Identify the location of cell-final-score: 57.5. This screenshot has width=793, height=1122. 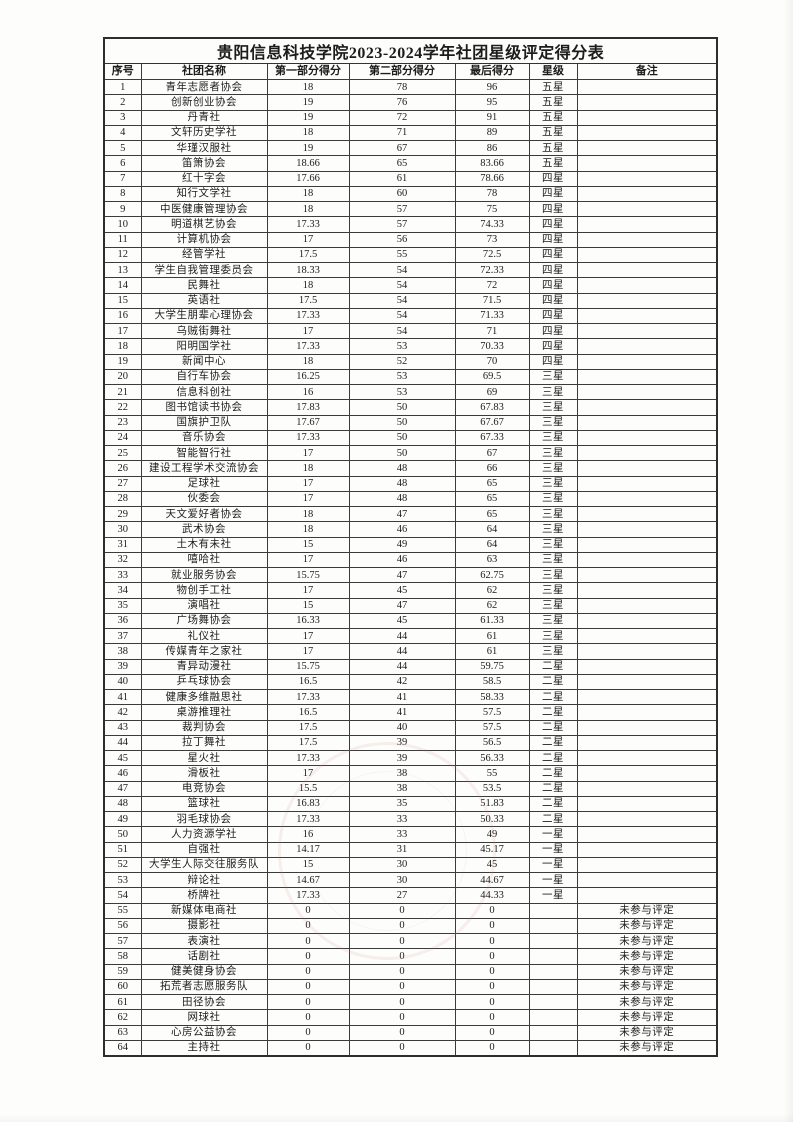
(492, 712).